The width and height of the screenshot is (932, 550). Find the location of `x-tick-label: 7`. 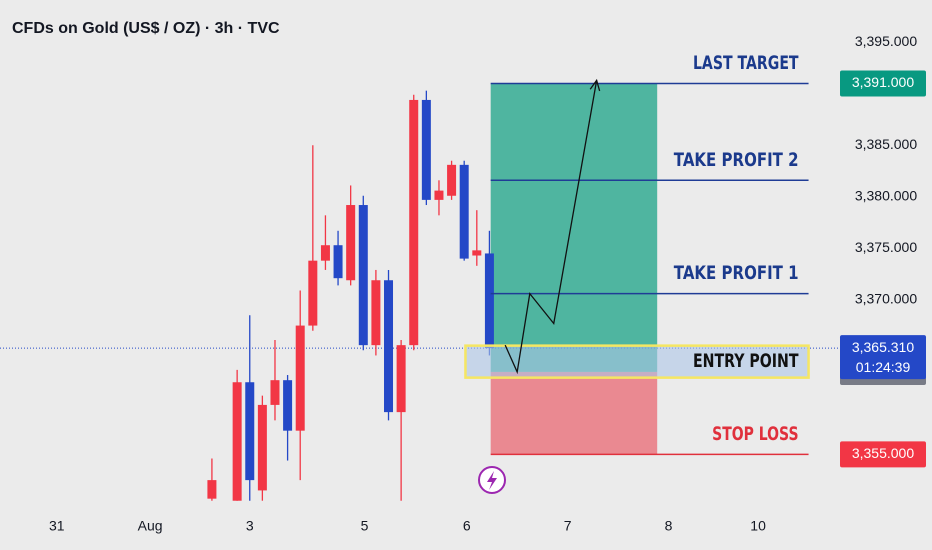

x-tick-label: 7 is located at coordinates (568, 526).